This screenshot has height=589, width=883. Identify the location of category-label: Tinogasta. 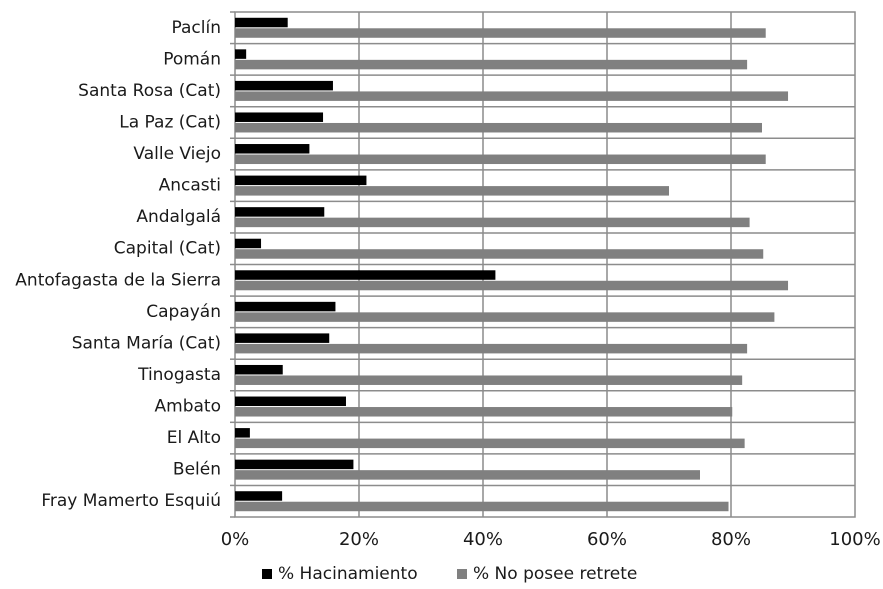
(179, 375).